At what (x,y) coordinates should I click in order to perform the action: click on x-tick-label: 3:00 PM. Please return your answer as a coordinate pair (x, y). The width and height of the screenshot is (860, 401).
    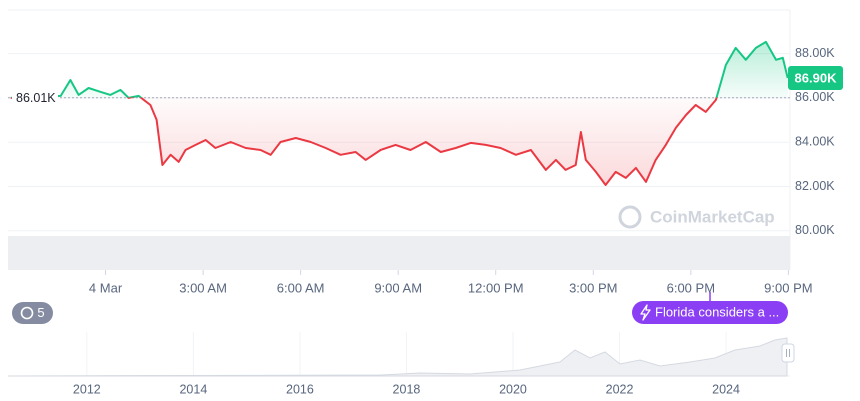
    Looking at the image, I should click on (593, 287).